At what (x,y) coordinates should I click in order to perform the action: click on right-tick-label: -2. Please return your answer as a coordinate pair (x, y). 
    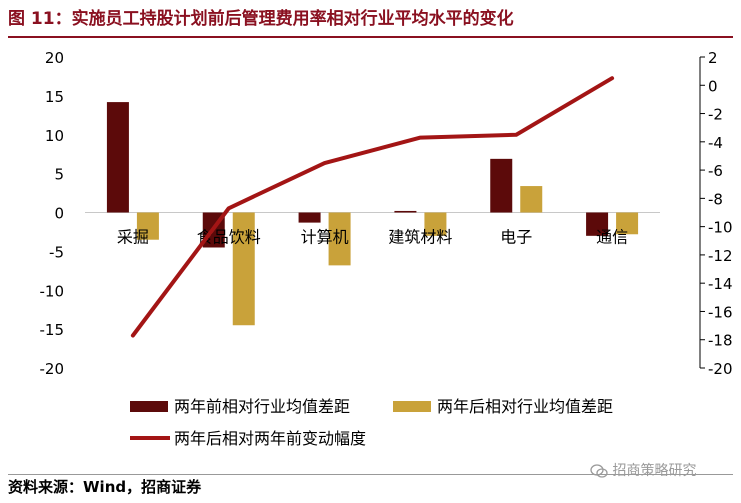
    Looking at the image, I should click on (715, 115).